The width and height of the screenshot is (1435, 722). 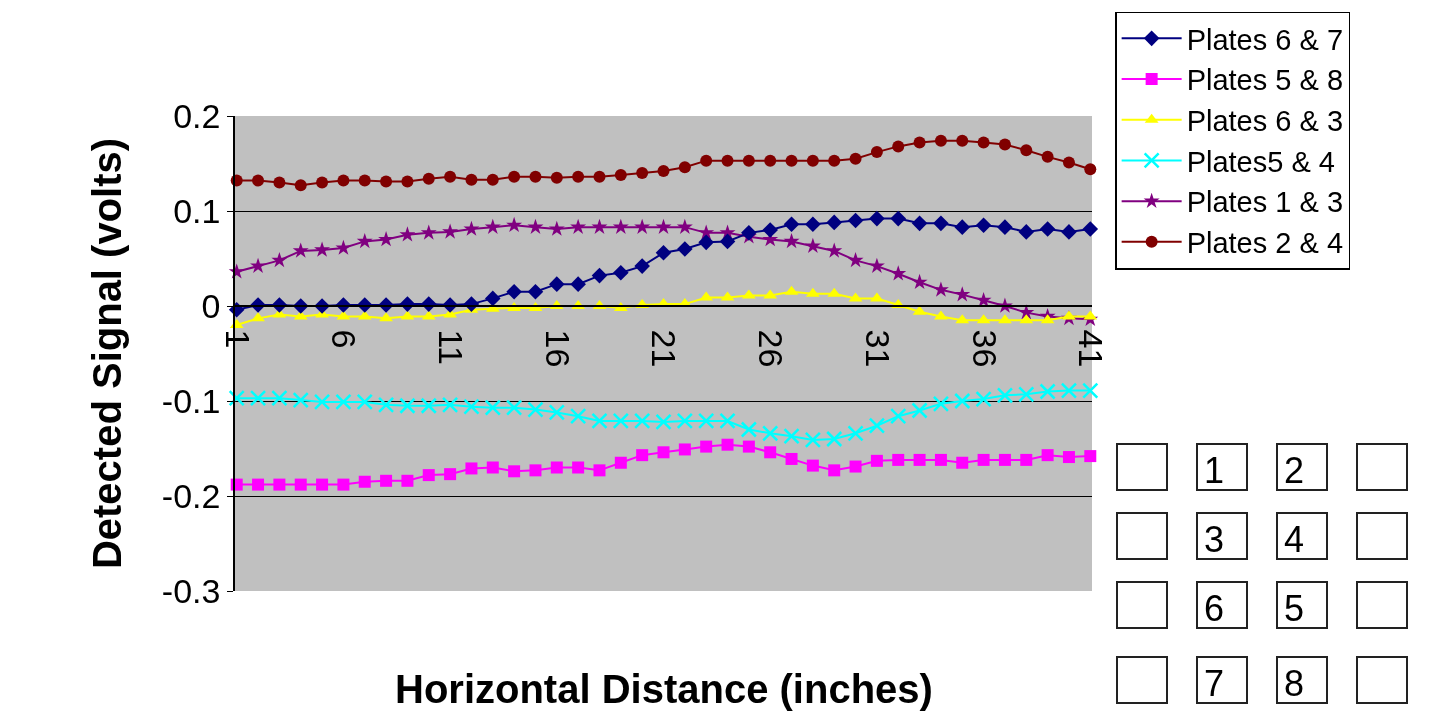 What do you see at coordinates (1265, 121) in the screenshot?
I see `legend-label: Plates 6 & 3` at bounding box center [1265, 121].